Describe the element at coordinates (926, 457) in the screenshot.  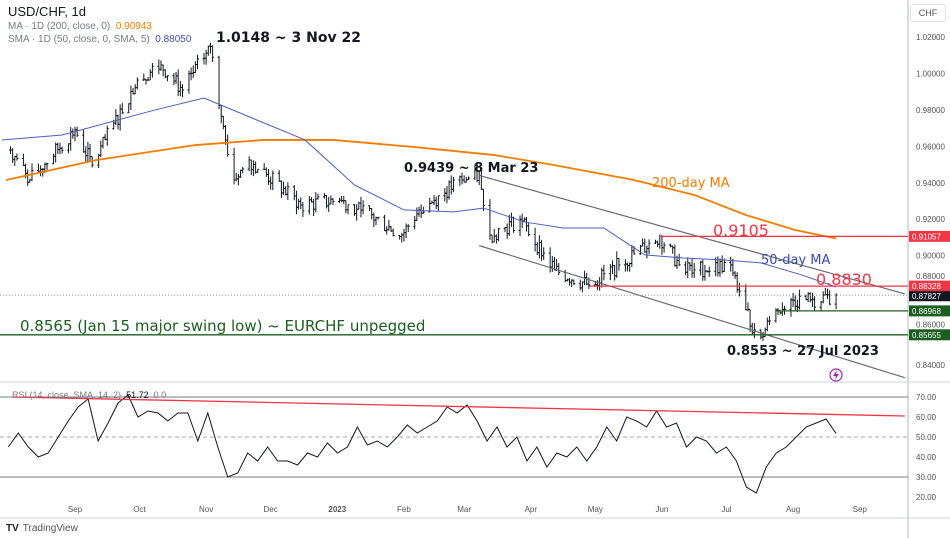
I see `rsi-tick-label: 40.00` at that location.